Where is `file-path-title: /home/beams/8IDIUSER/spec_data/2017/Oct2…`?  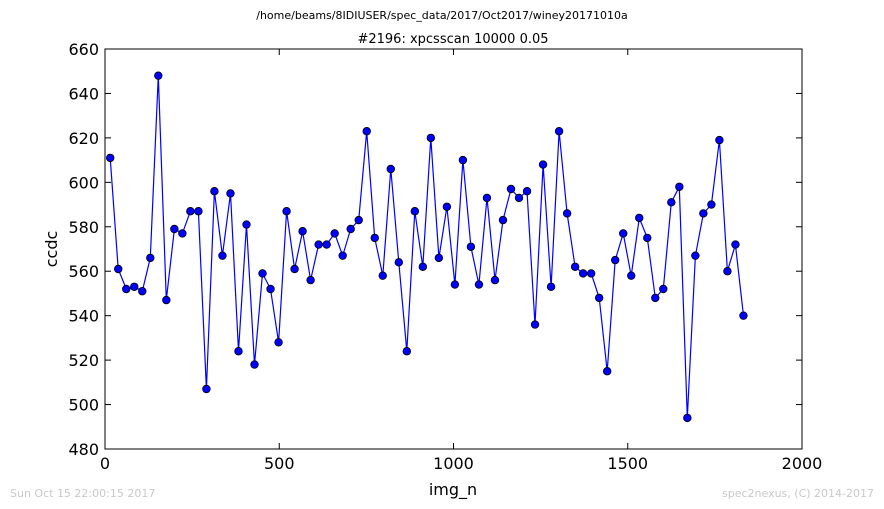 file-path-title: /home/beams/8IDIUSER/spec_data/2017/Oct2… is located at coordinates (442, 15).